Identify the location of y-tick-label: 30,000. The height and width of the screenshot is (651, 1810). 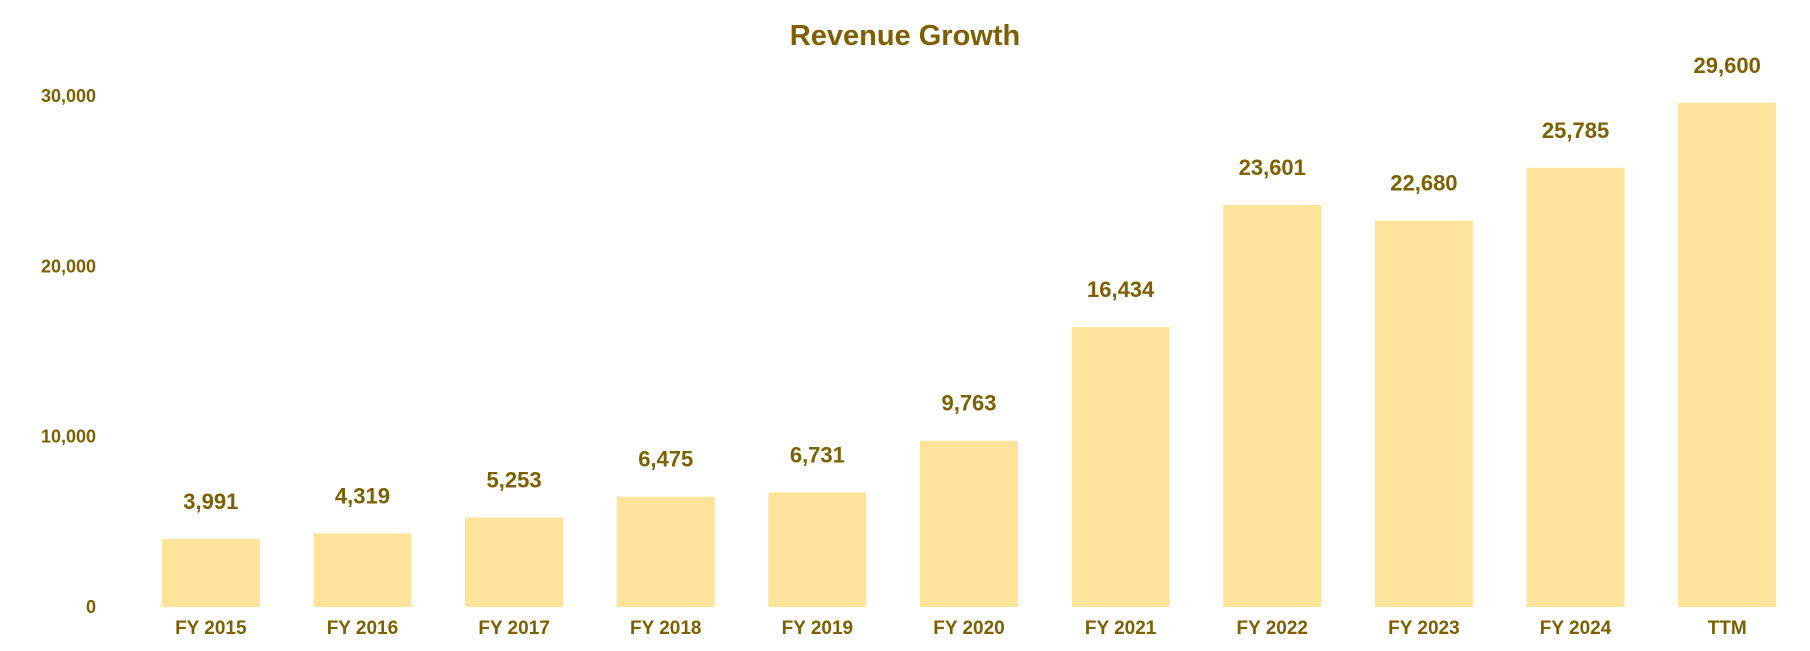
(68, 96).